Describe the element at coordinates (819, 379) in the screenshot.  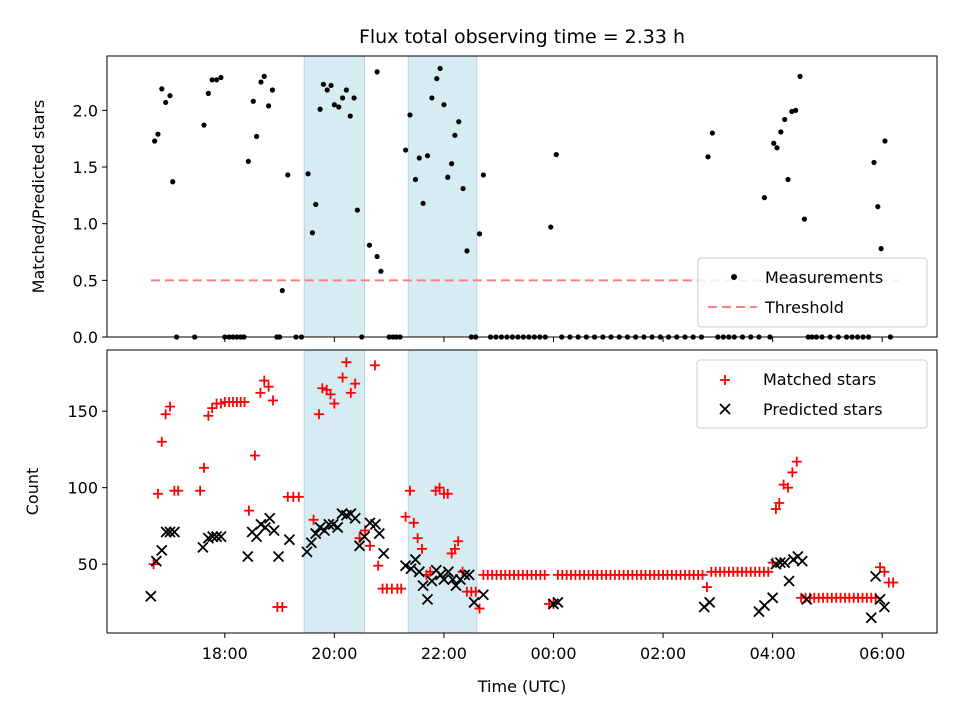
I see `legend-matched-label: Matched stars` at that location.